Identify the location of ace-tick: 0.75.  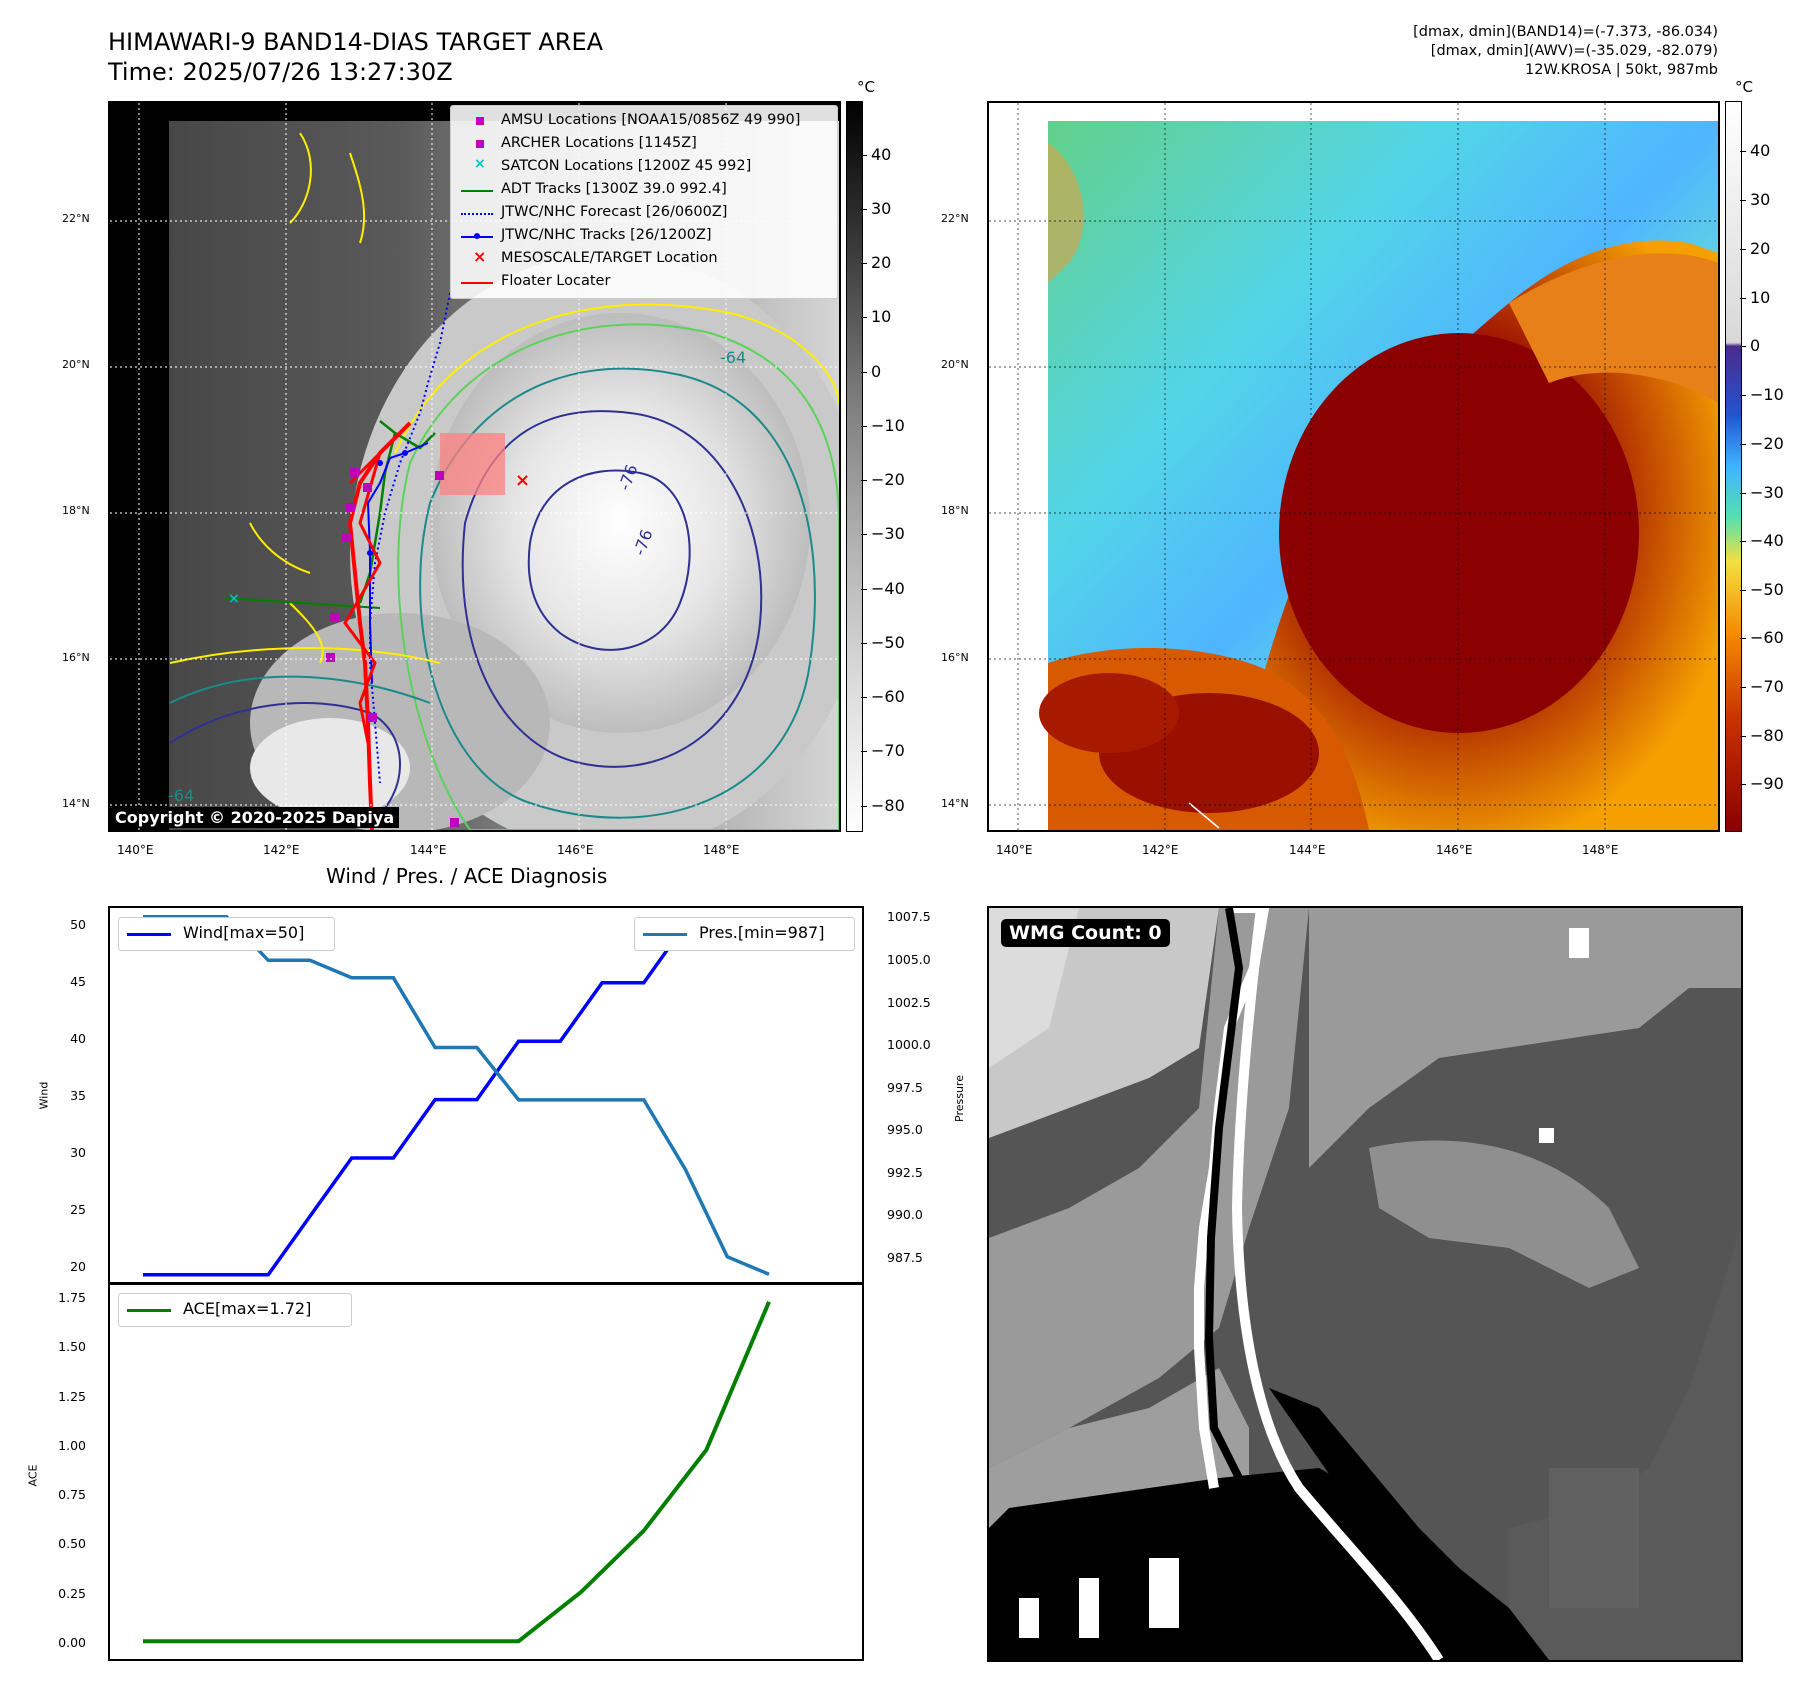
(72, 1494).